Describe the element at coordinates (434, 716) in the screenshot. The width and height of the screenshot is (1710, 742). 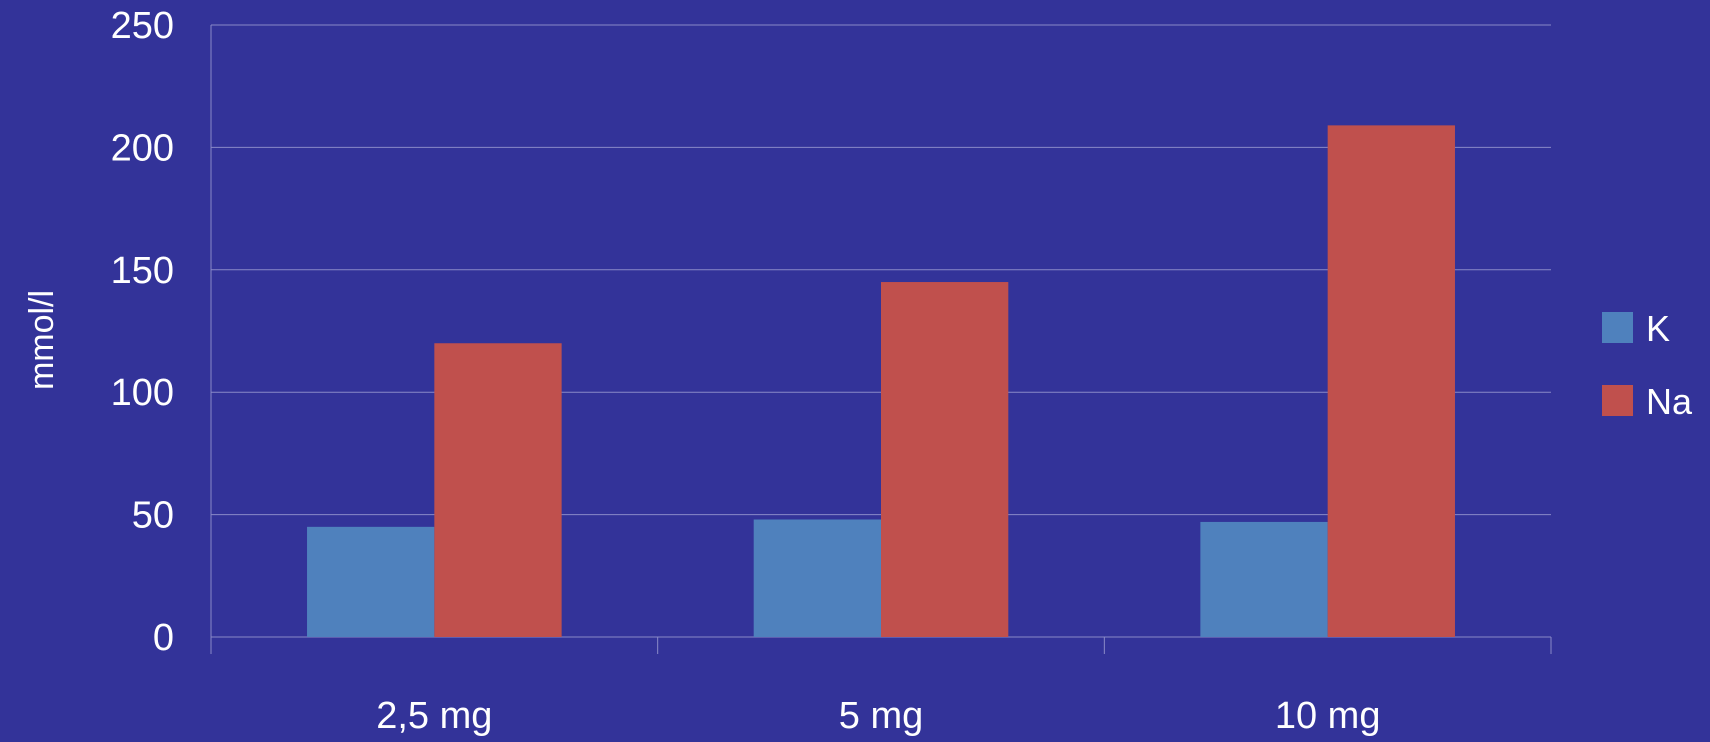
I see `x-tick-label: 2,5 mg` at that location.